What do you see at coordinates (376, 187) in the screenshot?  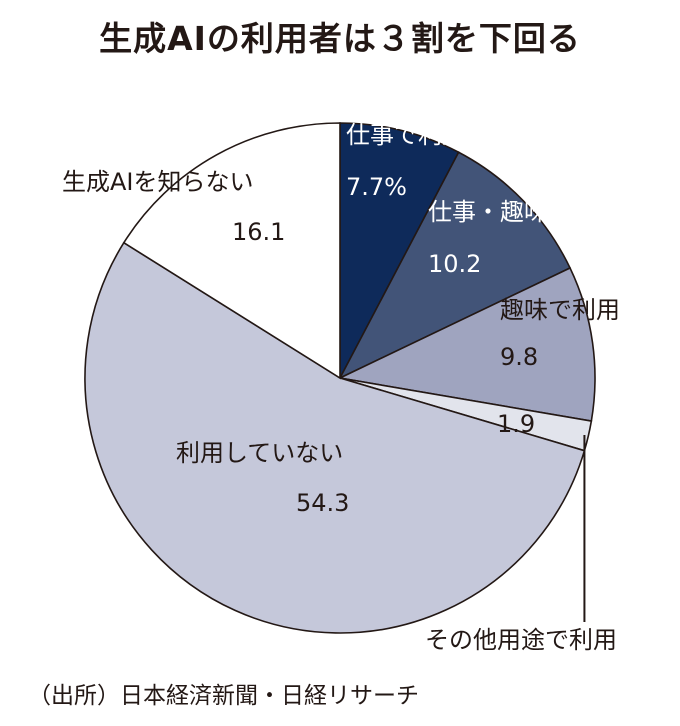 I see `slice-value-work: 7.7%` at bounding box center [376, 187].